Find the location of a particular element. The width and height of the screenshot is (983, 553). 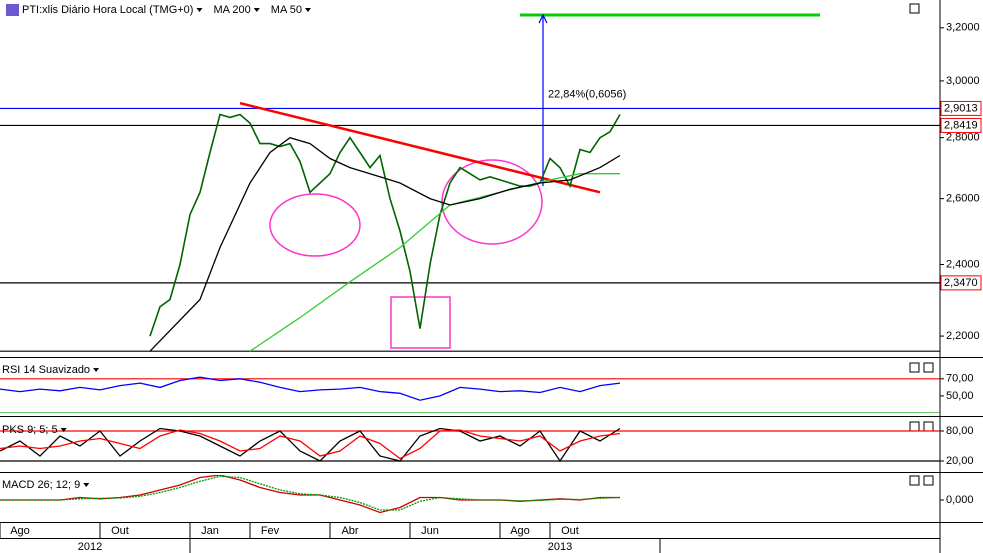

legend-entry: MA 50 is located at coordinates (286, 10).